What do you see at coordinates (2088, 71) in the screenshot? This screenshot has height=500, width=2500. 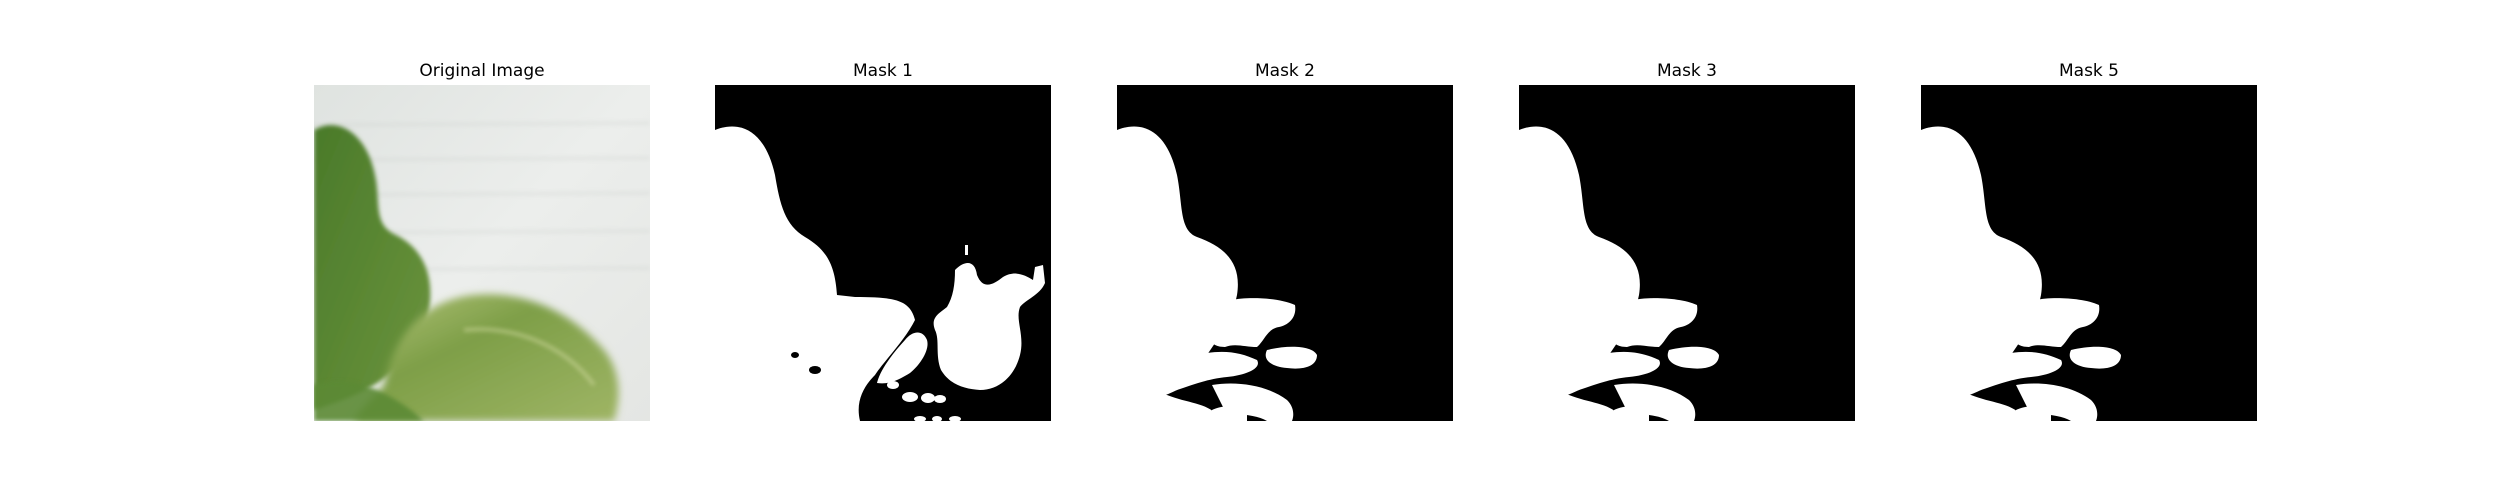 I see `panel-title-mask-5: Mask 5` at bounding box center [2088, 71].